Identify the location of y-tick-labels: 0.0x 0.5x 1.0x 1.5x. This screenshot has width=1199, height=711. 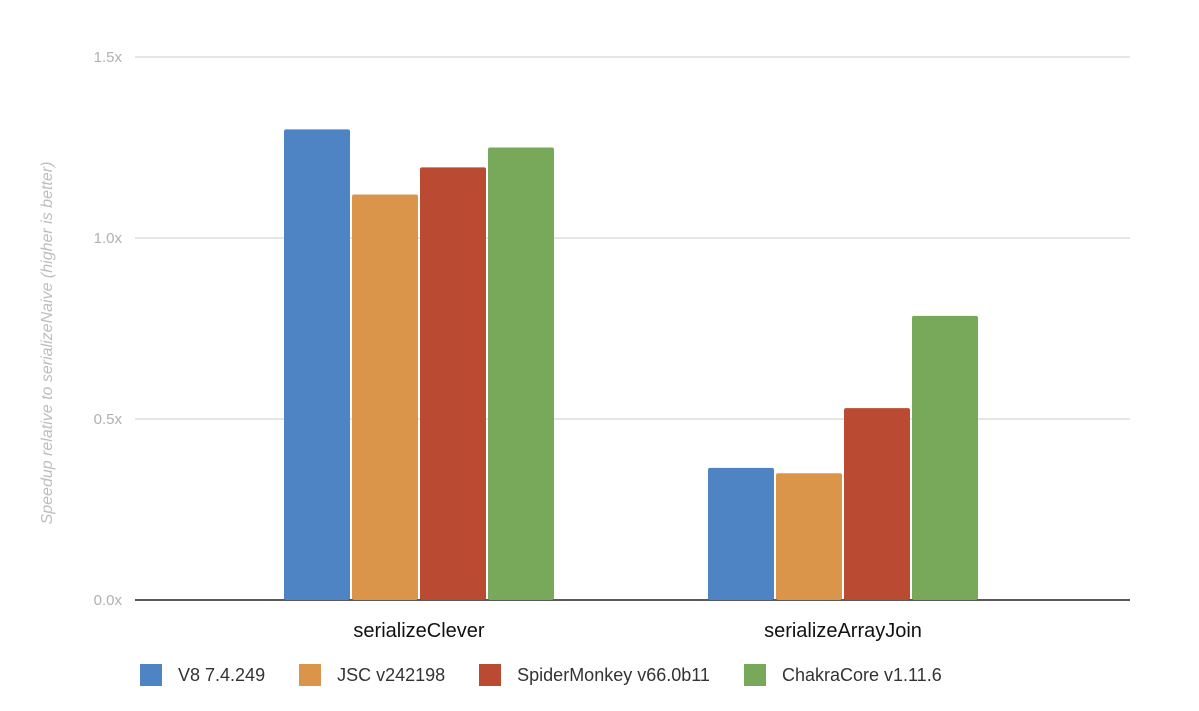
(108, 329).